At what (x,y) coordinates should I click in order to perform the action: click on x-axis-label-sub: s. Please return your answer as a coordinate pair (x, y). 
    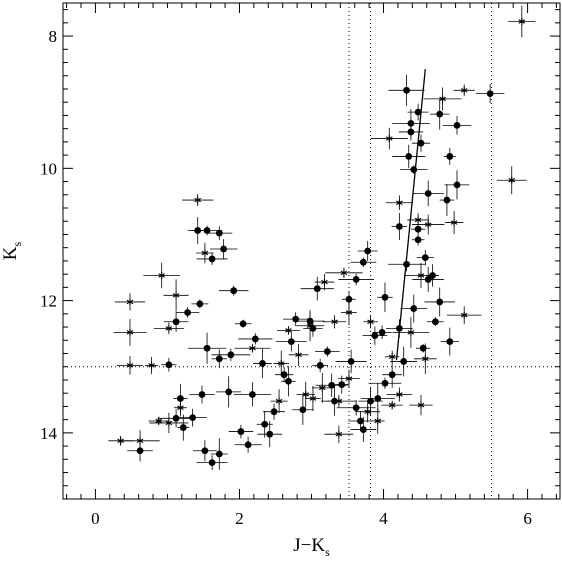
    Looking at the image, I should click on (327, 551).